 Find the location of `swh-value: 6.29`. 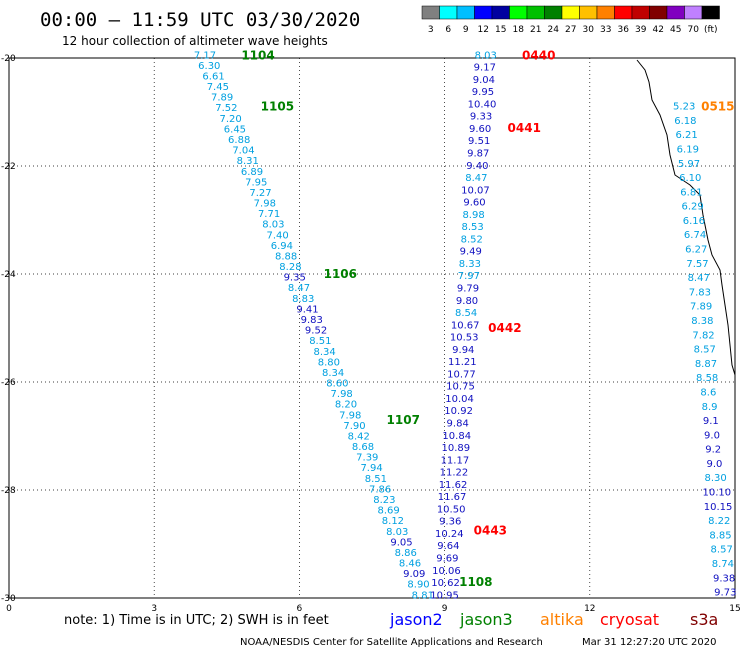

swh-value: 6.29 is located at coordinates (693, 207).